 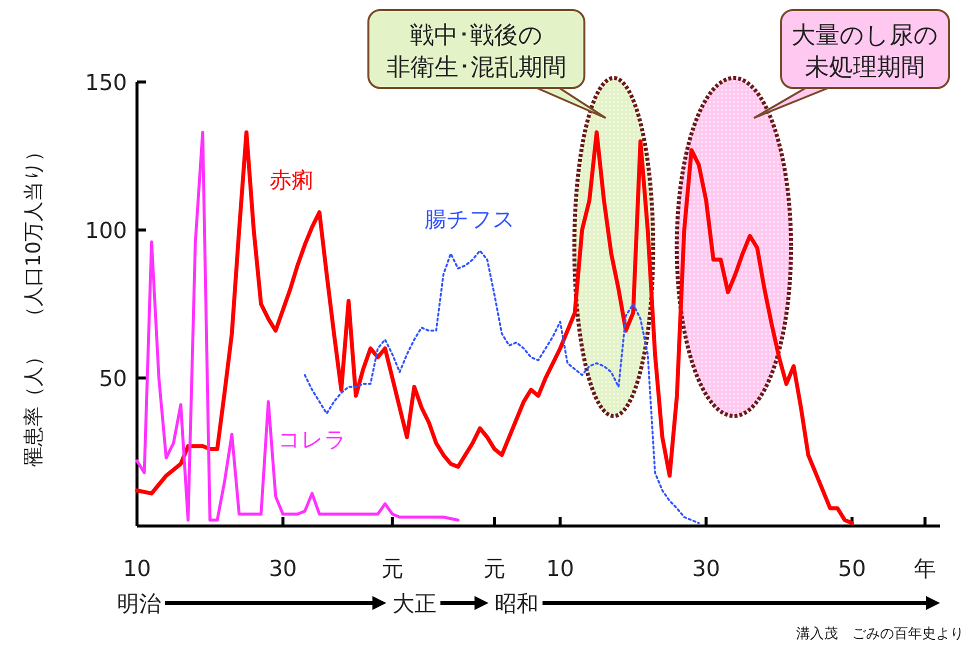 What do you see at coordinates (106, 83) in the screenshot?
I see `y-tick-label: 150` at bounding box center [106, 83].